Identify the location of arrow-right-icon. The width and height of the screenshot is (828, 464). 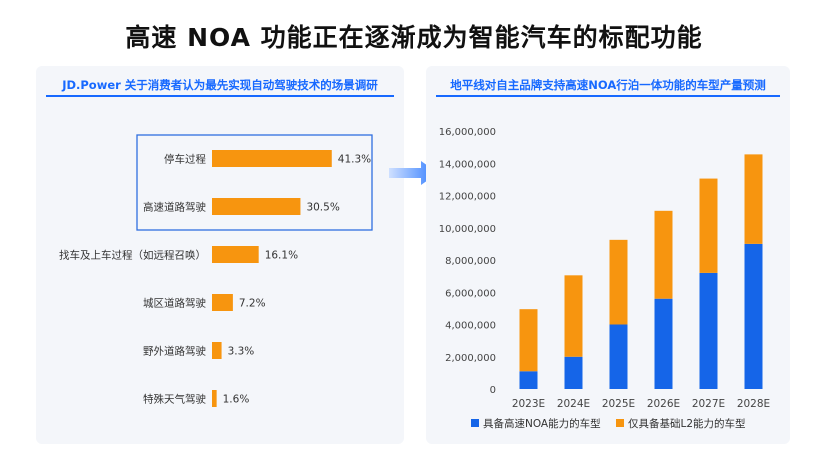
(413, 173).